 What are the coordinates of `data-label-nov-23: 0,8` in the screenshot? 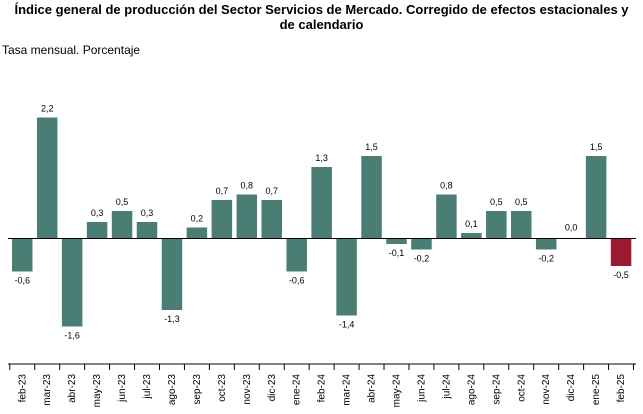 It's located at (247, 186).